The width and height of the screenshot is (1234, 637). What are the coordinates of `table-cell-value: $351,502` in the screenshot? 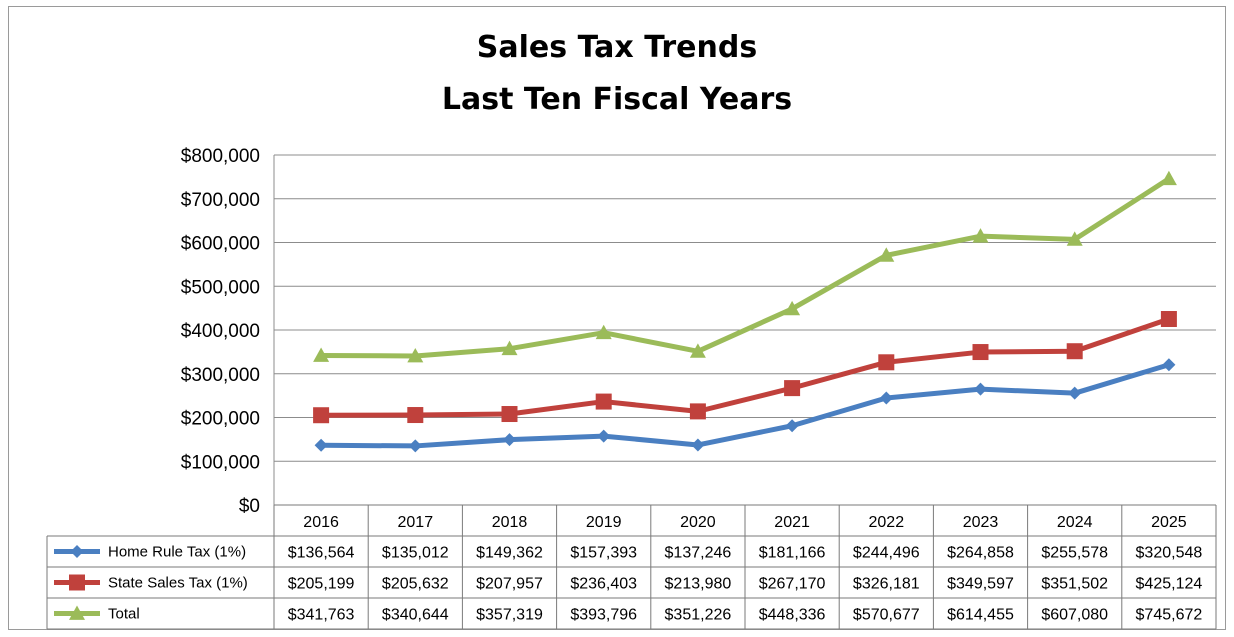 It's located at (1074, 584).